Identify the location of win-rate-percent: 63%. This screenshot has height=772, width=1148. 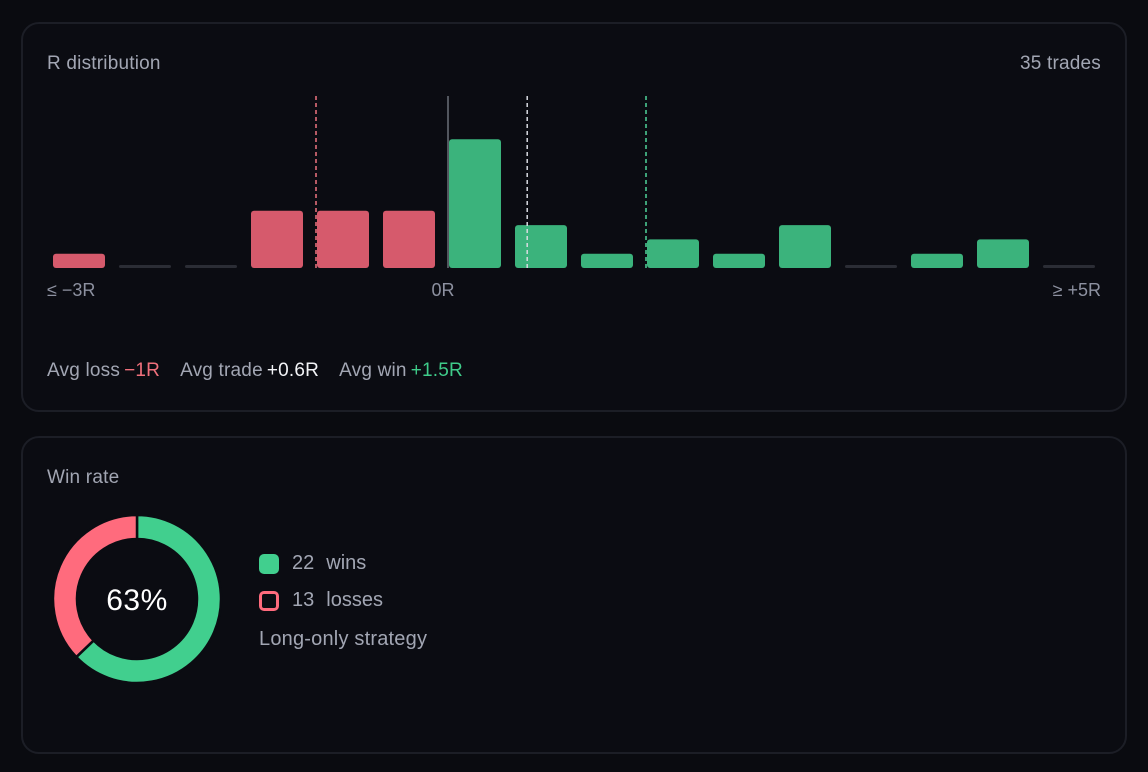
(137, 600).